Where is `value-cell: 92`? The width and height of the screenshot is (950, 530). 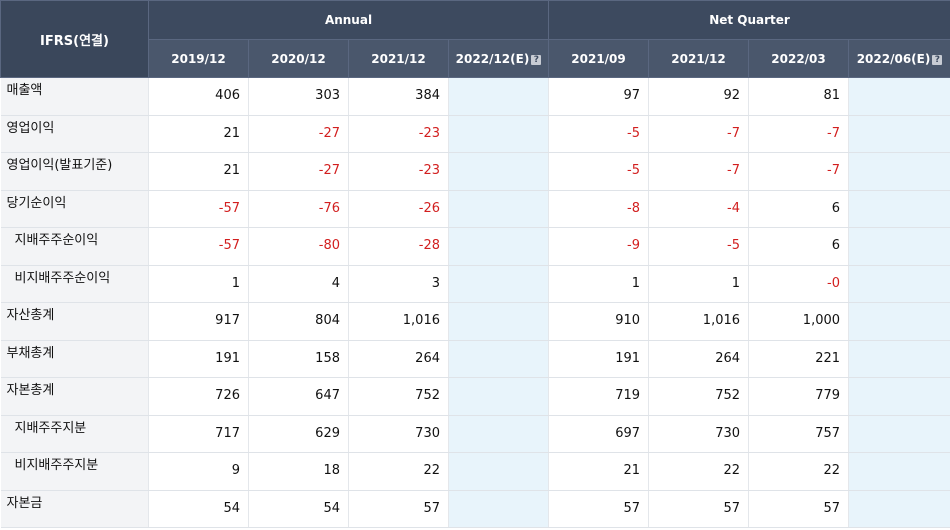 value-cell: 92 is located at coordinates (699, 96).